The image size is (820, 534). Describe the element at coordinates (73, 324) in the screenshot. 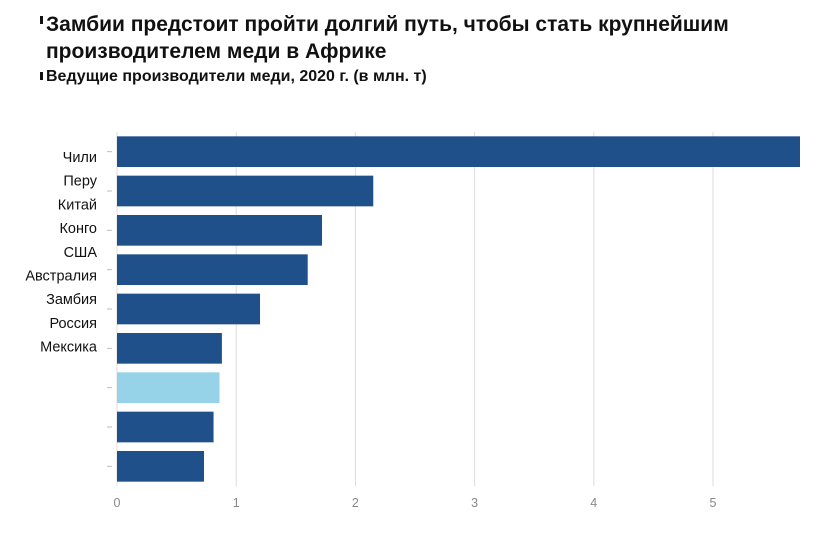

I see `category-label: Россия` at that location.